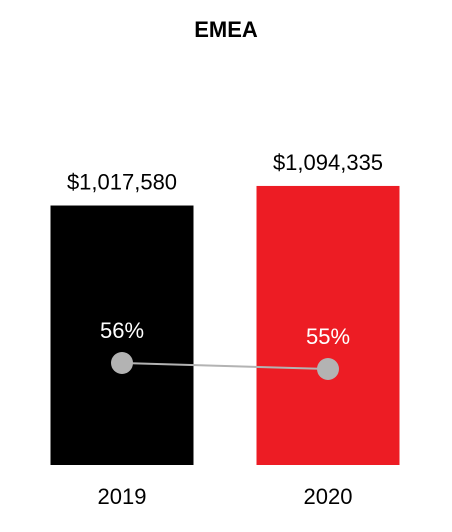 The image size is (452, 532). I want to click on line-value-label: 56%, so click(122, 330).